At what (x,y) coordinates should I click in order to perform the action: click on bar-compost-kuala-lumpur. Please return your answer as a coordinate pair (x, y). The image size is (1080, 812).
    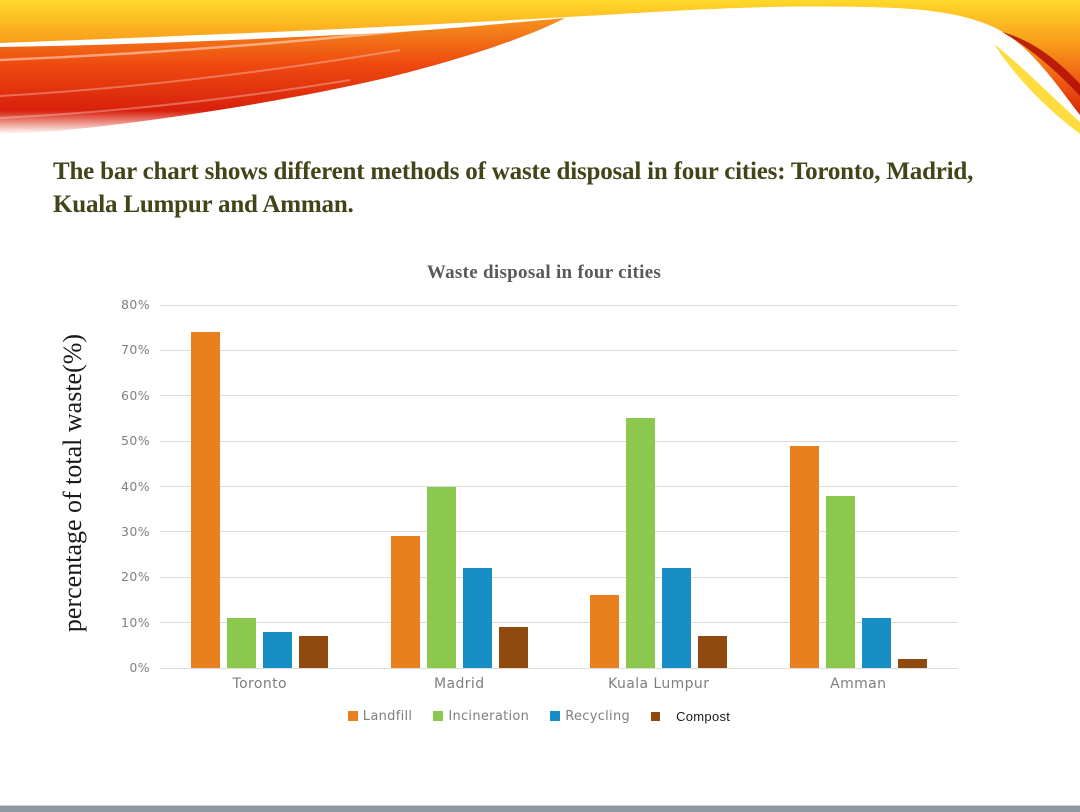
    Looking at the image, I should click on (713, 652).